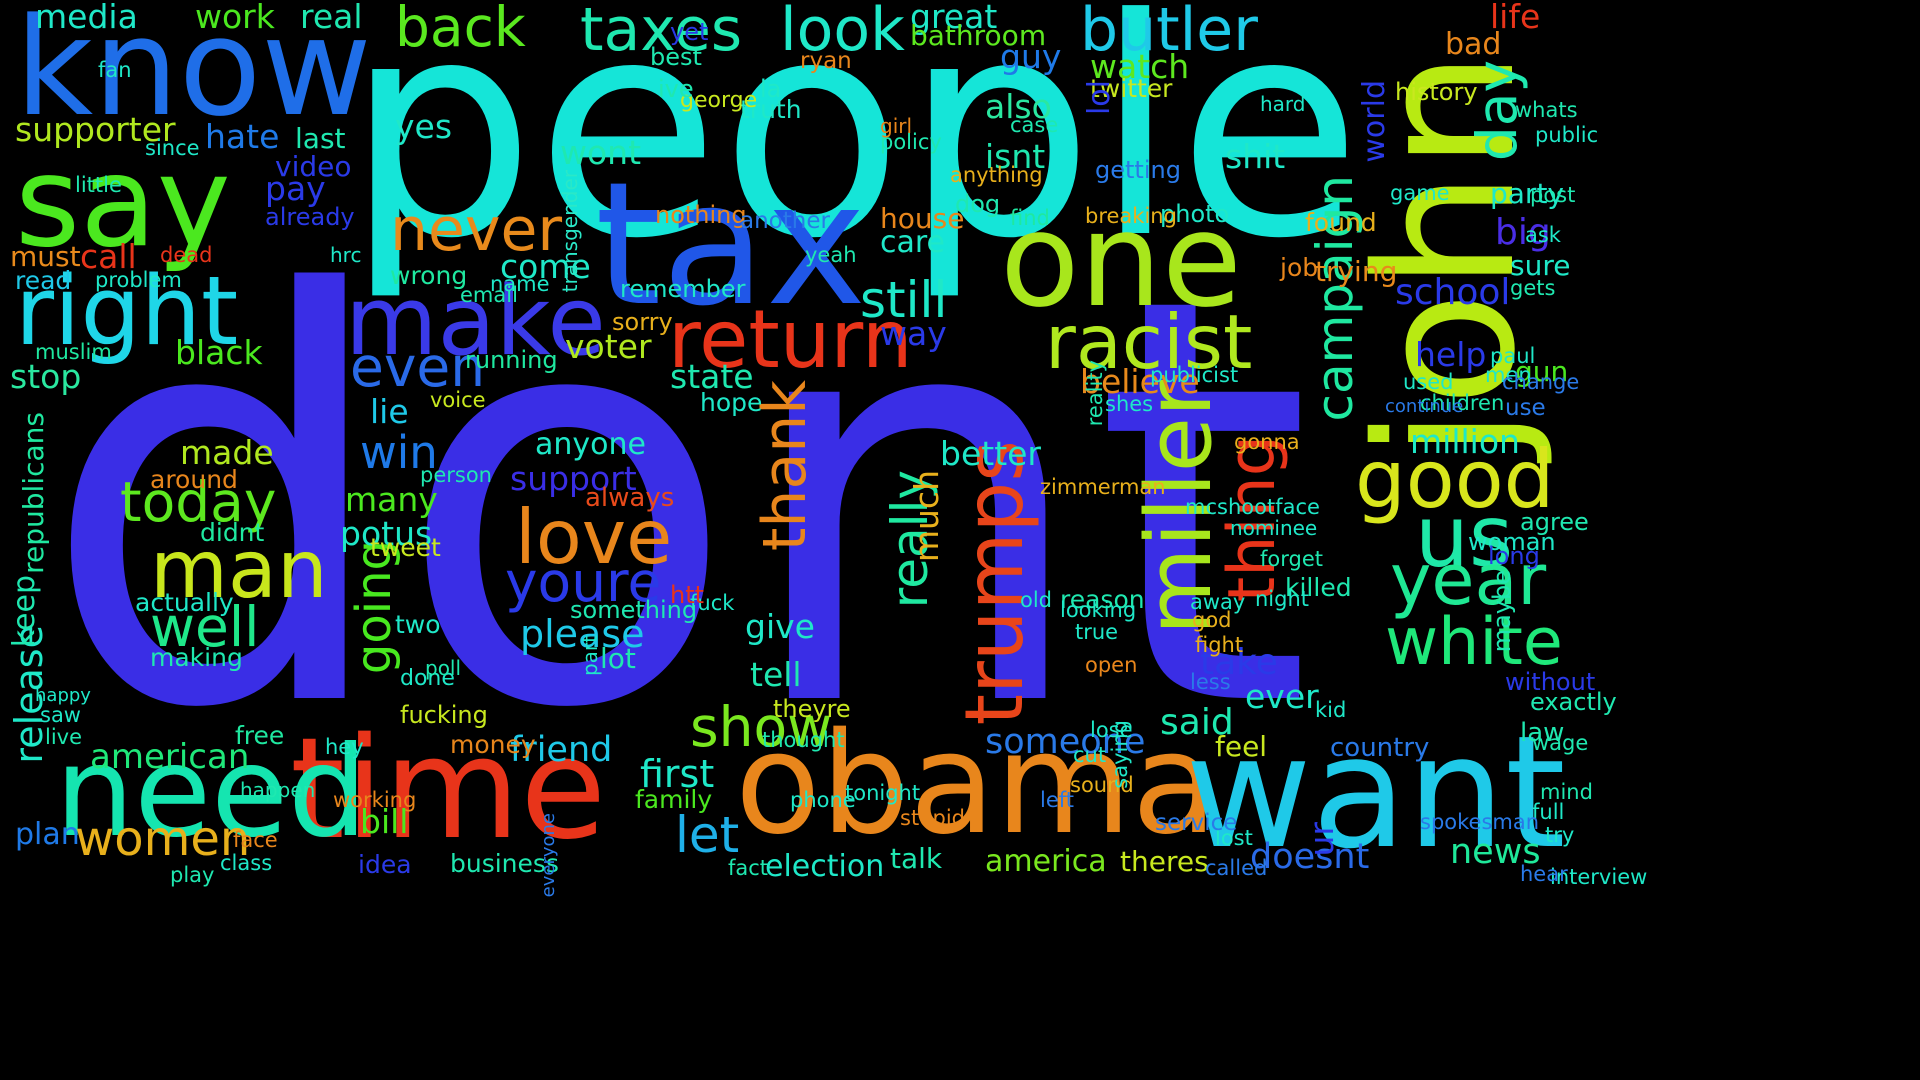  I want to click on word-year: year, so click(1468, 580).